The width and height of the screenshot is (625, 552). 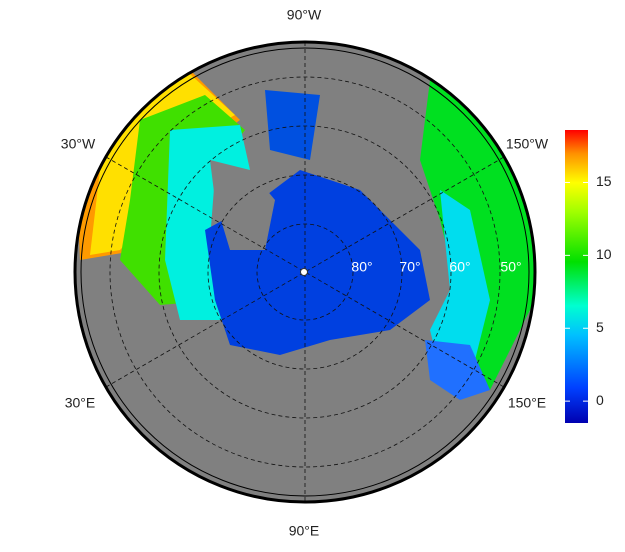 I want to click on colorbar-tick-label: 15, so click(x=604, y=181).